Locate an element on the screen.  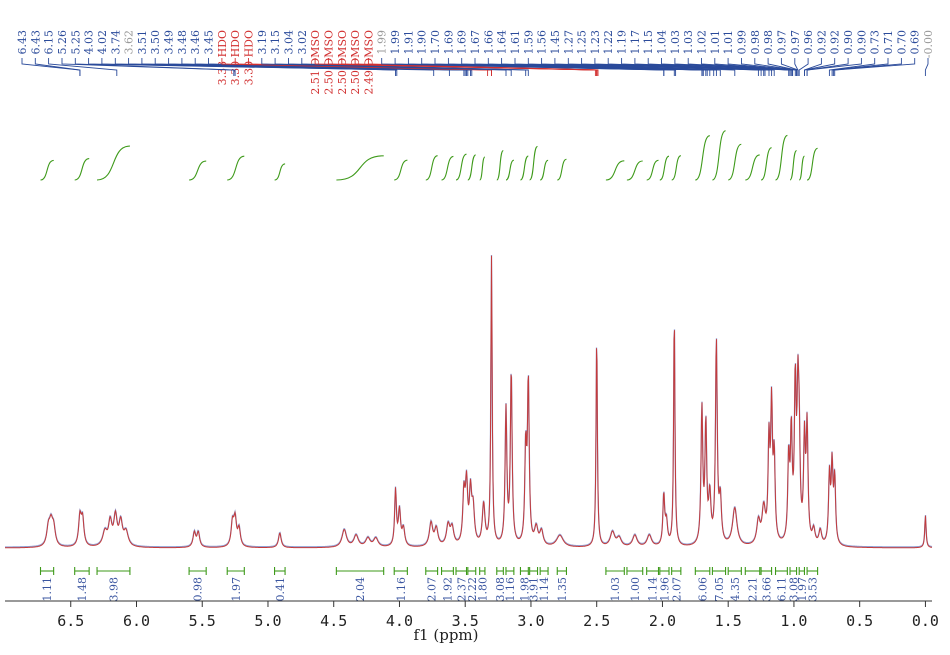
integral-value-label: 1.96 is located at coordinates (664, 589).